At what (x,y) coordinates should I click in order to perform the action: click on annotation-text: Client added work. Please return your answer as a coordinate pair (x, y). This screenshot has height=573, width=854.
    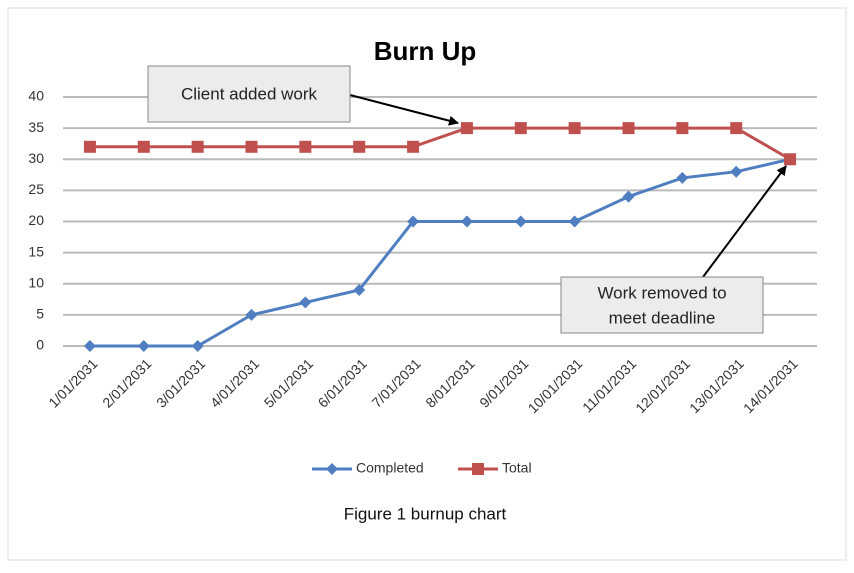
    Looking at the image, I should click on (249, 93).